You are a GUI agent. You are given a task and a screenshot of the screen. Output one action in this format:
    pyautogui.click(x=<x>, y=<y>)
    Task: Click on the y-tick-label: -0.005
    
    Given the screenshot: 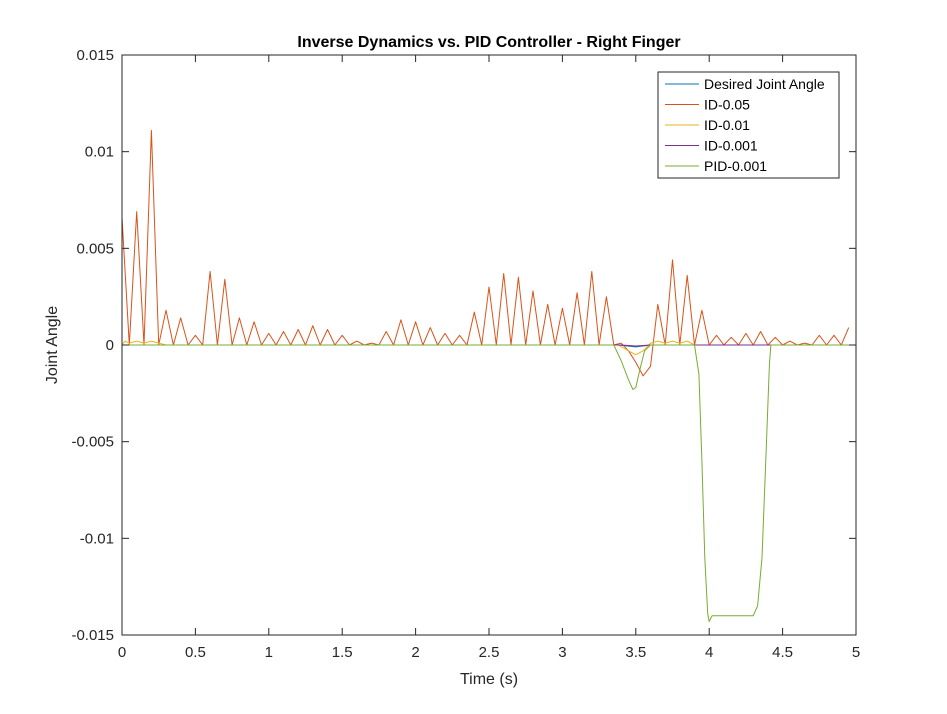 What is the action you would take?
    pyautogui.click(x=92, y=442)
    